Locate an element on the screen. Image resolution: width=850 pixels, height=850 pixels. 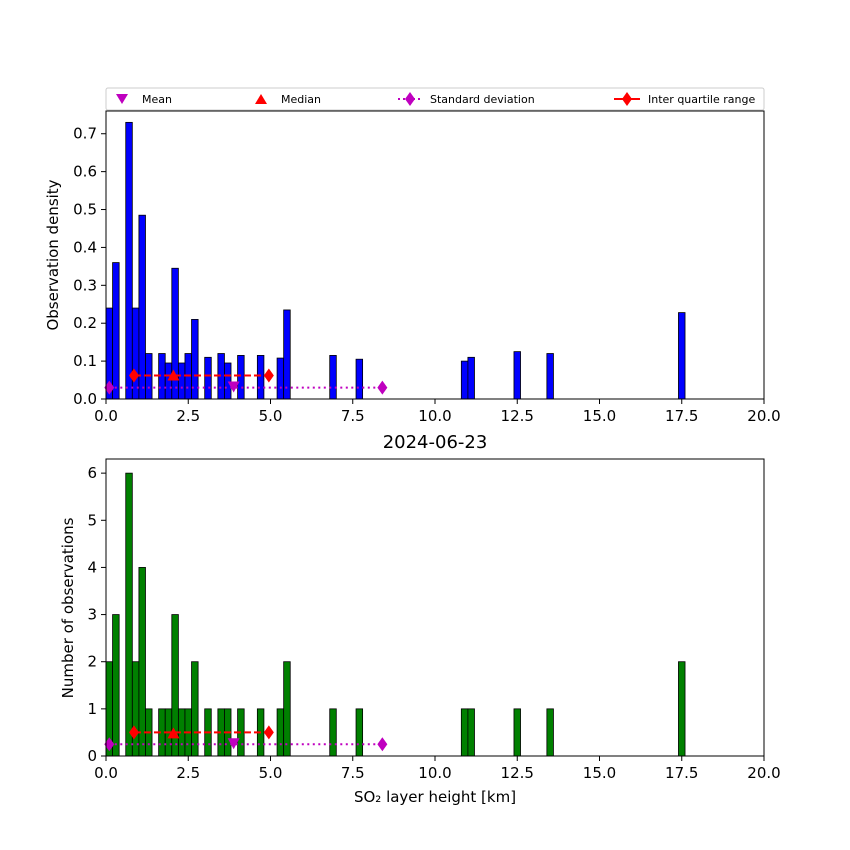
legend-item-standard-deviation: Standard deviation is located at coordinates (466, 99).